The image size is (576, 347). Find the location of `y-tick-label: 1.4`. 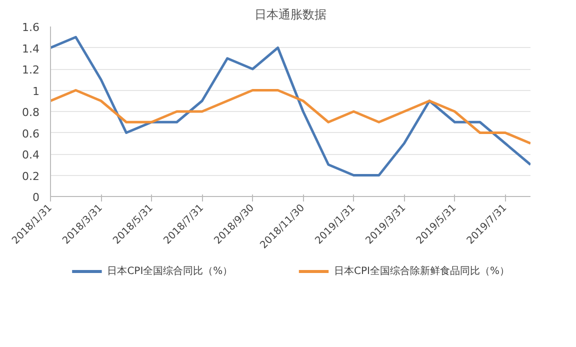

y-tick-label: 1.4 is located at coordinates (31, 49).